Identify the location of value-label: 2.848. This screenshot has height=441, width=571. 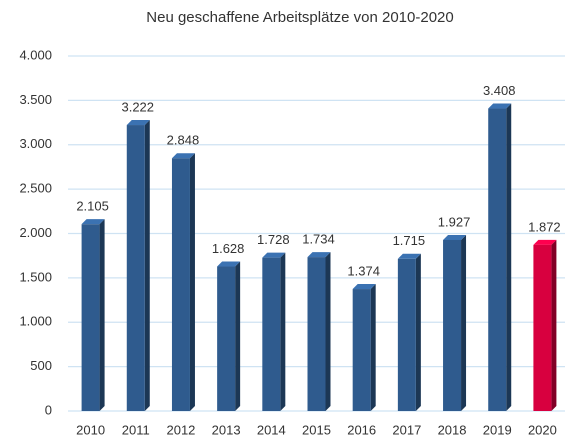
(183, 140).